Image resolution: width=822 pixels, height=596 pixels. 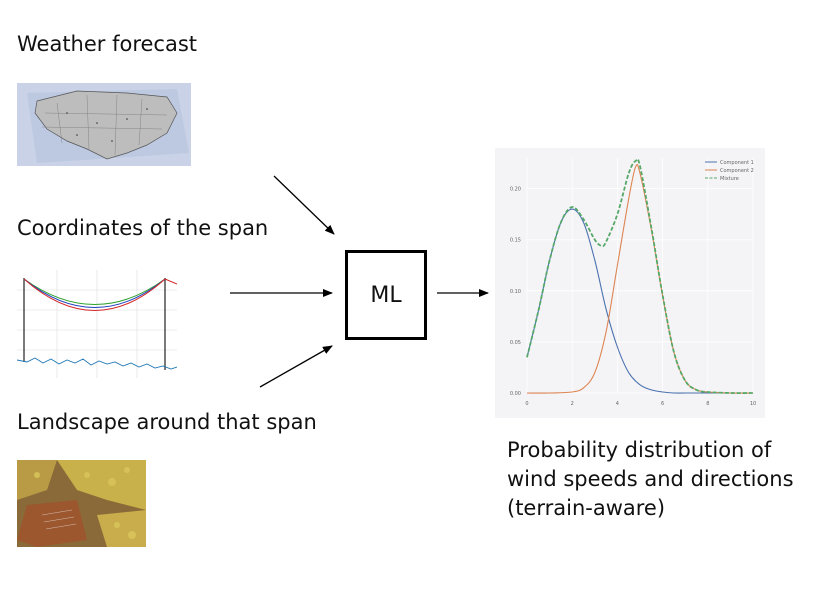 I want to click on x-tick-label: 10, so click(x=753, y=404).